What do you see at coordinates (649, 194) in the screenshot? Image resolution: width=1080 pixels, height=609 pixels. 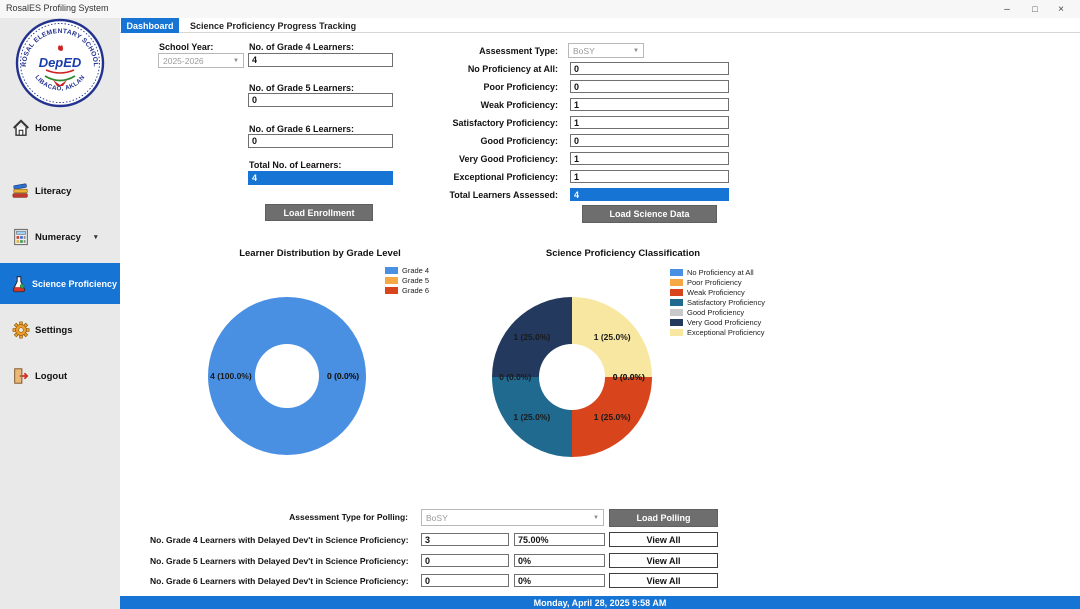 I see `total-learners-assessed-input` at bounding box center [649, 194].